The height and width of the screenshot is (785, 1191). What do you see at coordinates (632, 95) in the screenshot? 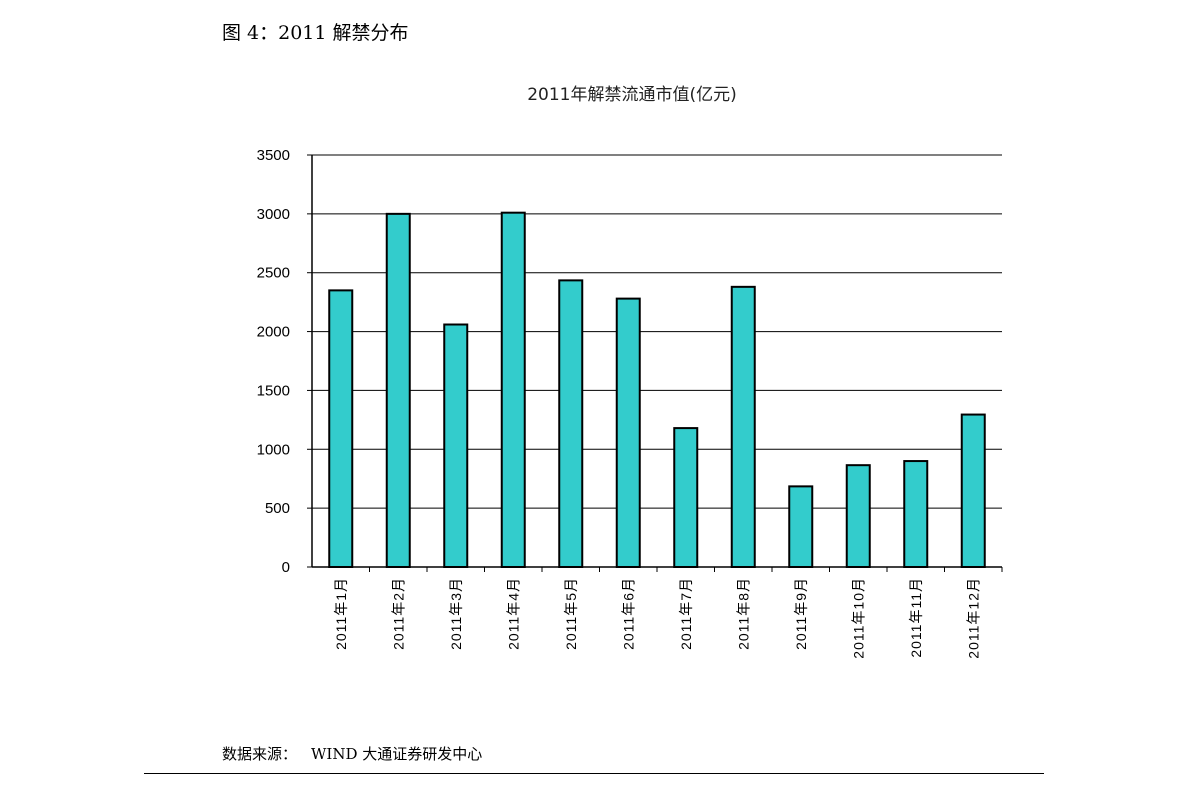
I see `chart-title: 2011年解禁流通市值(亿元)` at bounding box center [632, 95].